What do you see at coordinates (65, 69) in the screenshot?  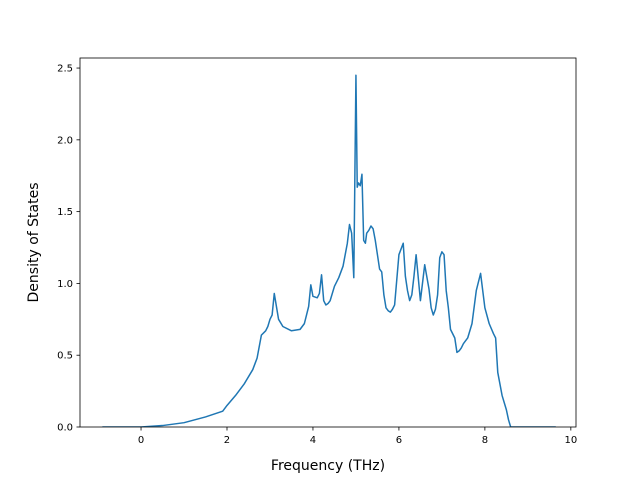 I see `y-tick-label: 2.5` at bounding box center [65, 69].